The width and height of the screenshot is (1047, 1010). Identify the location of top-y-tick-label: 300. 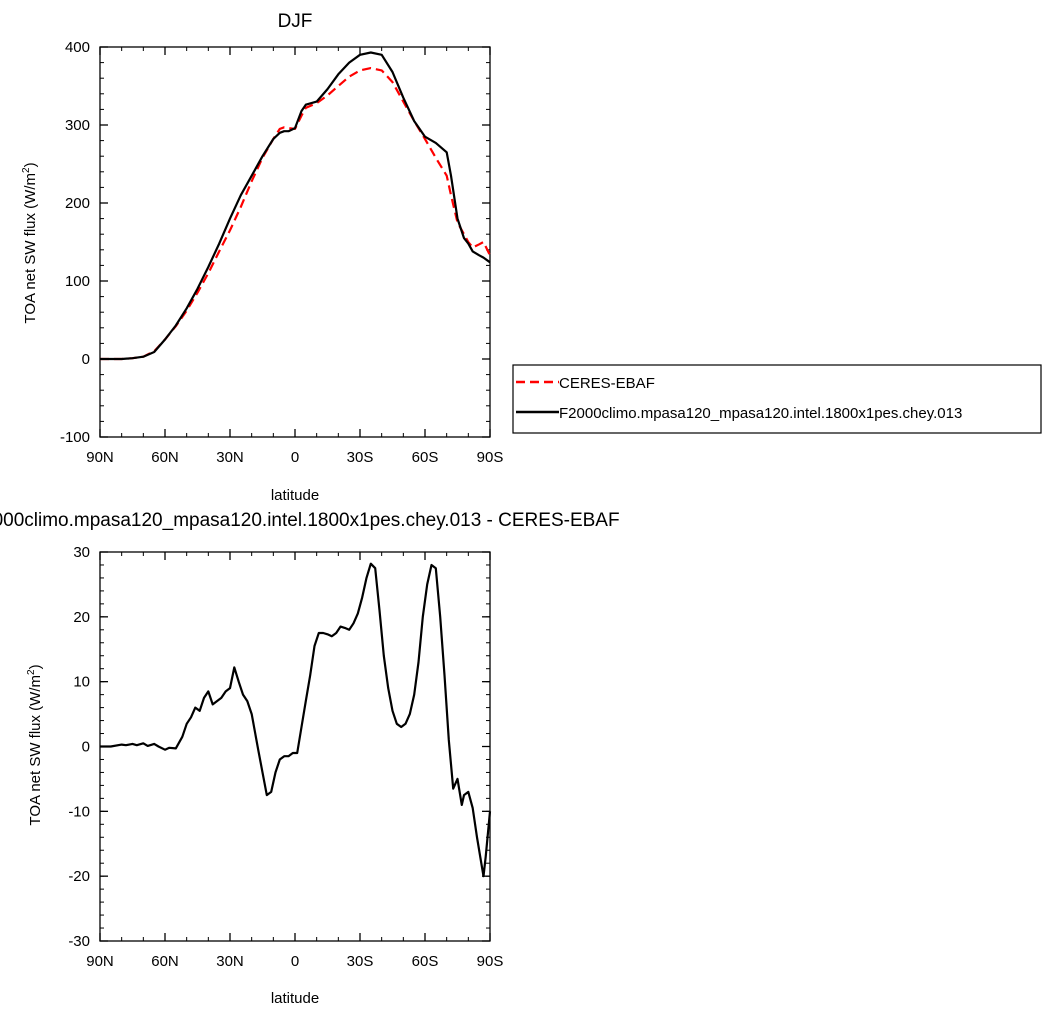
(77, 125).